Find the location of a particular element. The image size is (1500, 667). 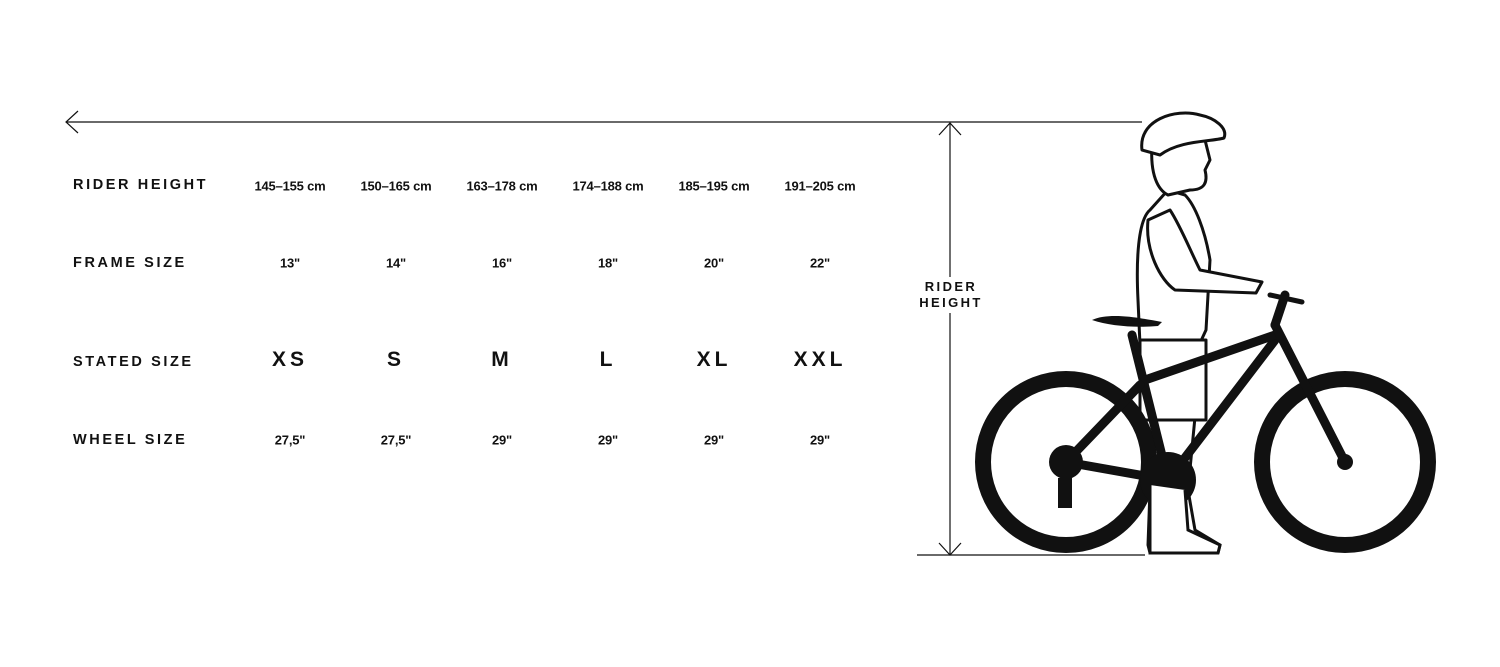

stated-size-cell: XS is located at coordinates (290, 359).